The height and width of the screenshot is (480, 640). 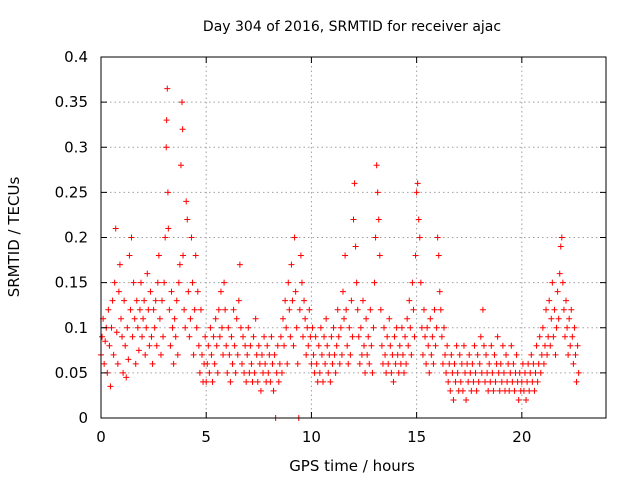 What do you see at coordinates (101, 437) in the screenshot?
I see `x-tick-label: 0` at bounding box center [101, 437].